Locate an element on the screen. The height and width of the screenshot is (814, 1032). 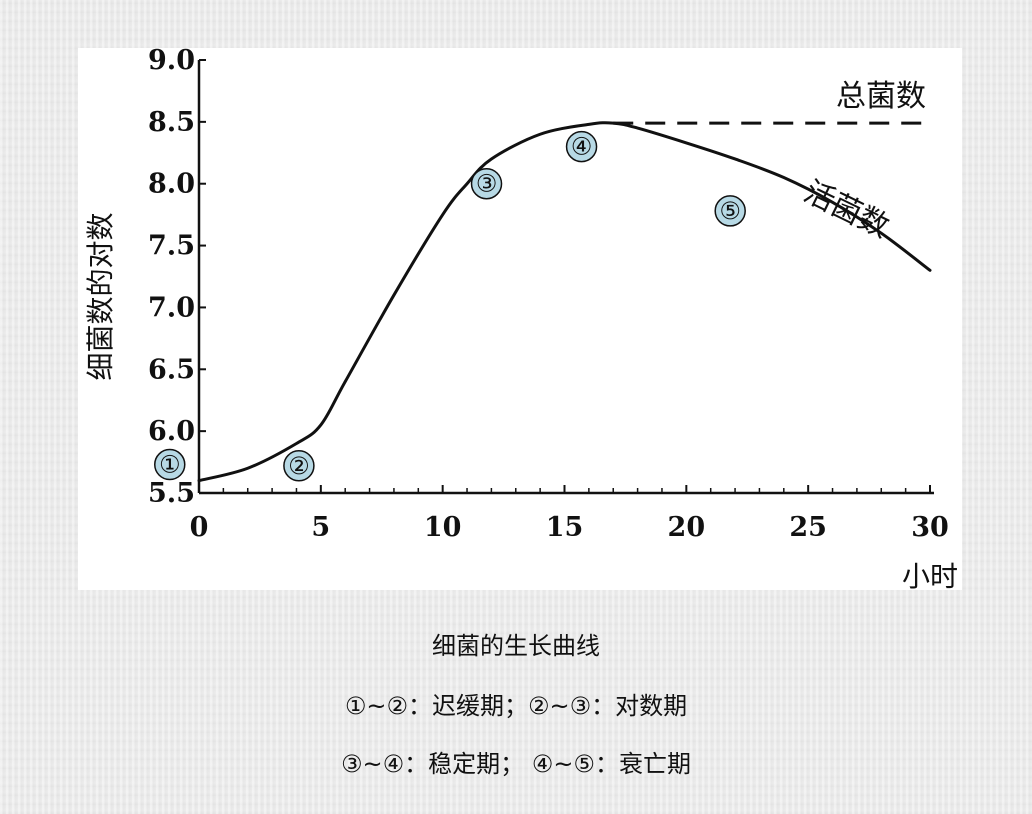
x-tick-label: 20 is located at coordinates (687, 527).